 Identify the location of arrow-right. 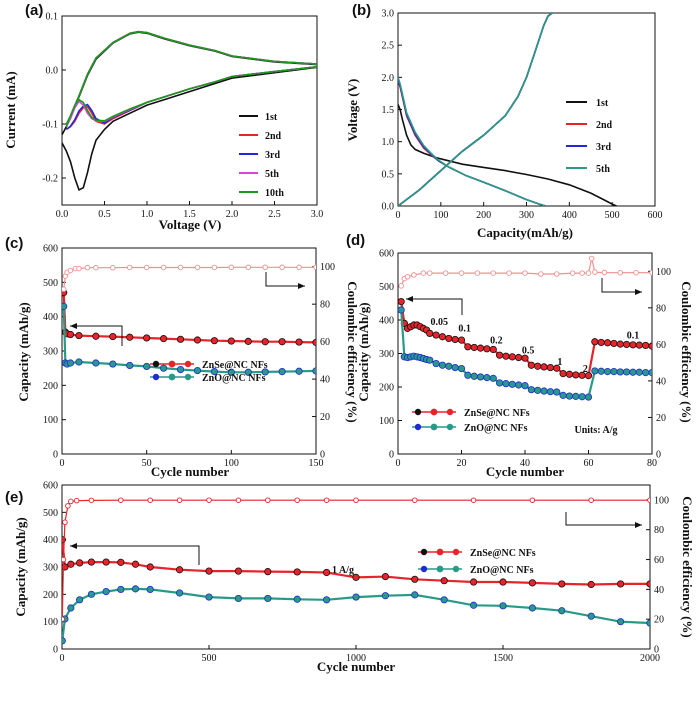
(285, 279).